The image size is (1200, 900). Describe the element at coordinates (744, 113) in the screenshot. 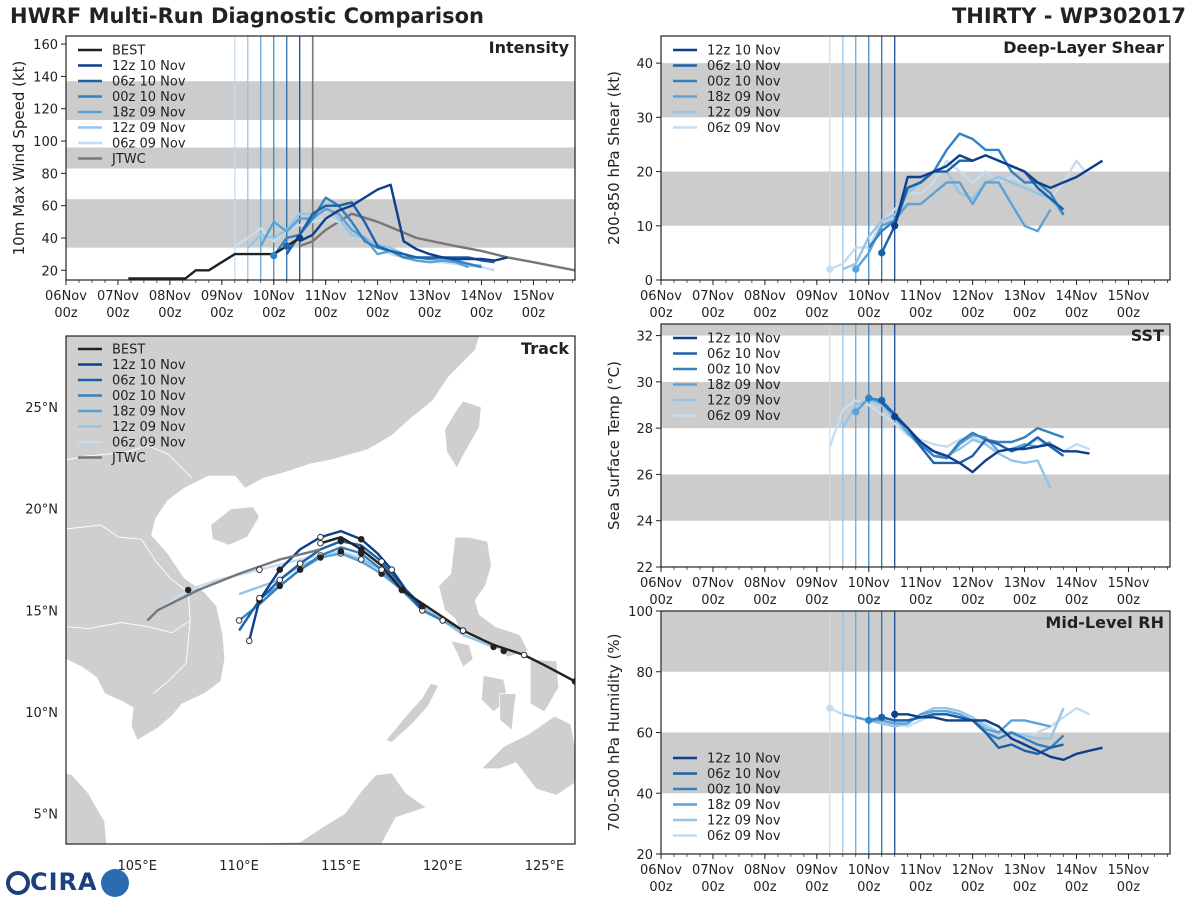

I see `shear-legend-label: 12z 09 Nov` at that location.